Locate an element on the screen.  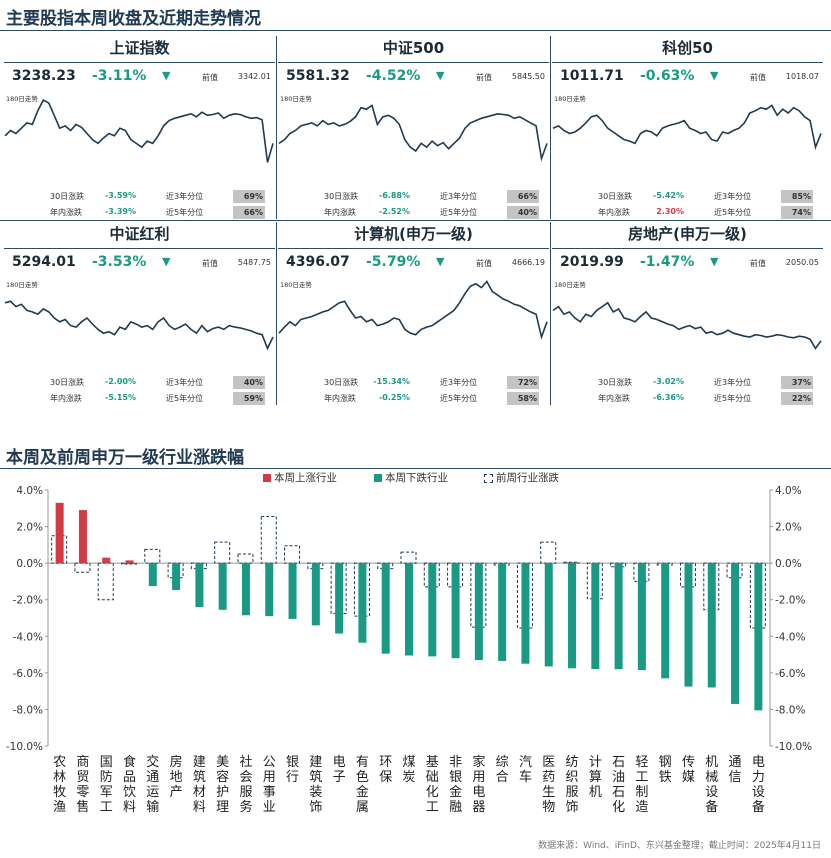
category-label: 石 is located at coordinates (618, 792).